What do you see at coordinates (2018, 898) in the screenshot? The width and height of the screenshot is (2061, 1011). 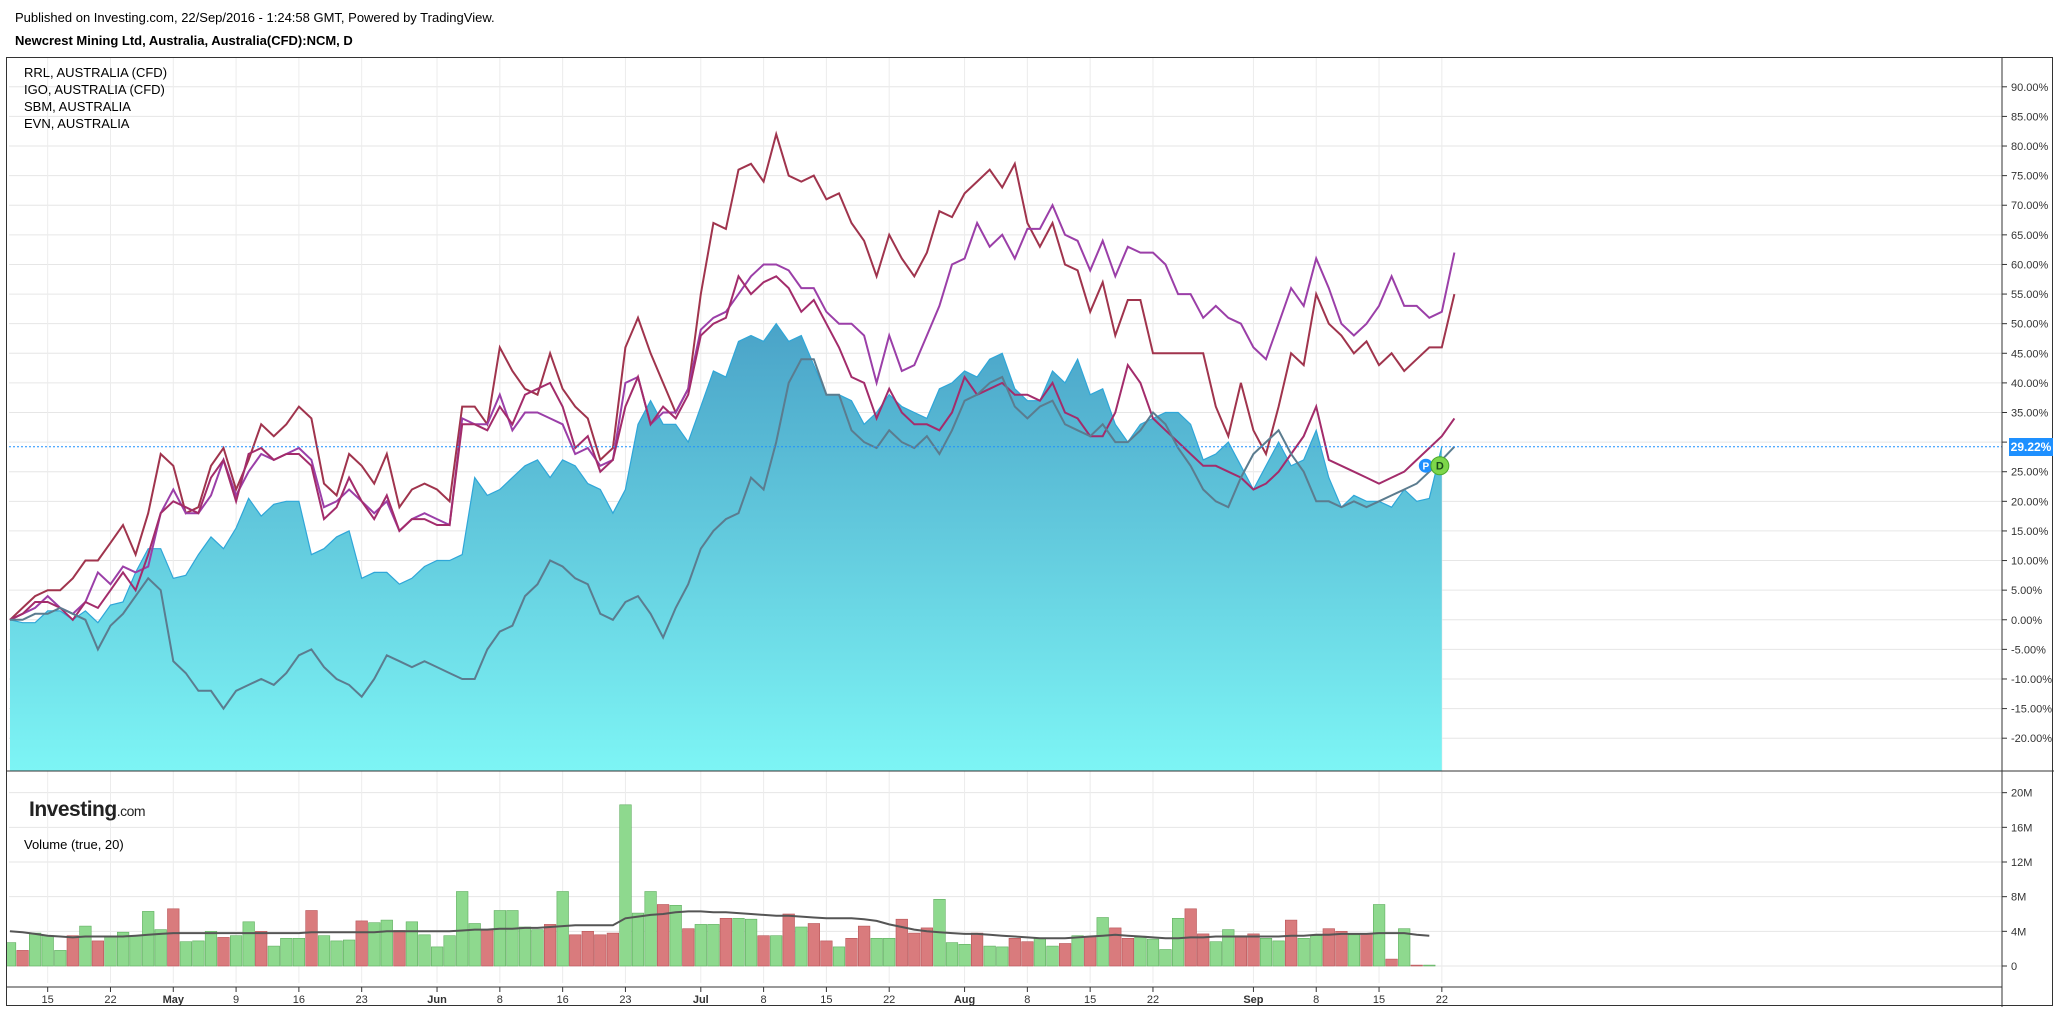 I see `volume-tick-label: 8M` at bounding box center [2018, 898].